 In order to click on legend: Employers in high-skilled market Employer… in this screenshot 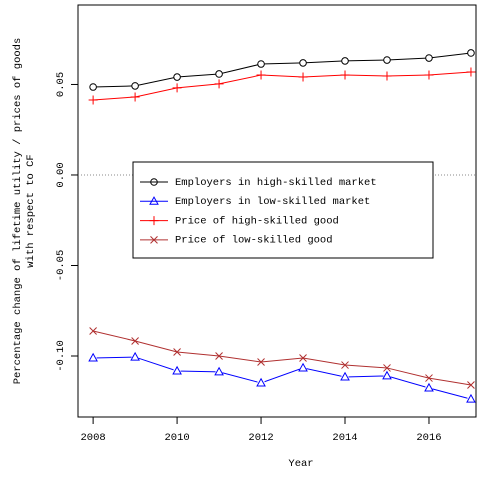, I will do `click(283, 210)`.